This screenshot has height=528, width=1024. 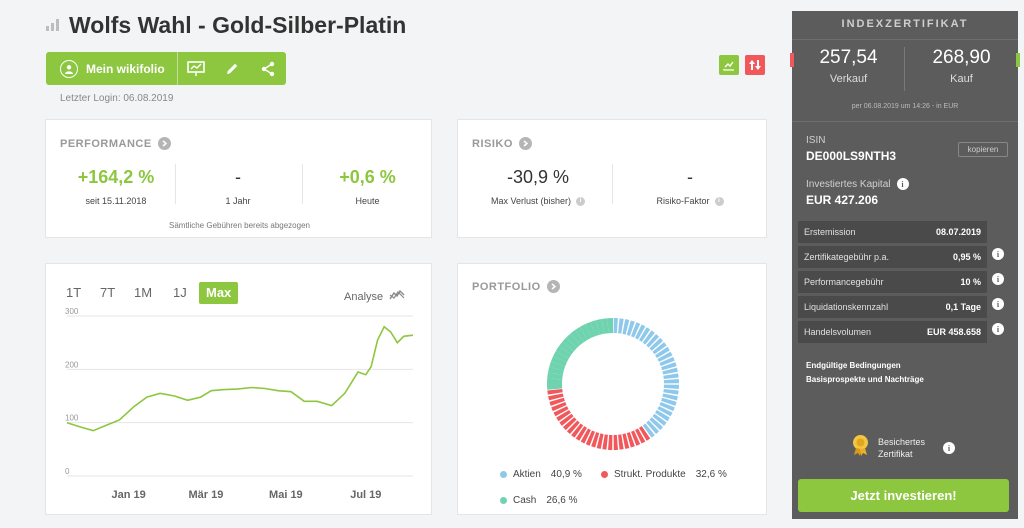 I want to click on kpi-risk-factor: - Risiko-Faktor i, so click(x=690, y=186).